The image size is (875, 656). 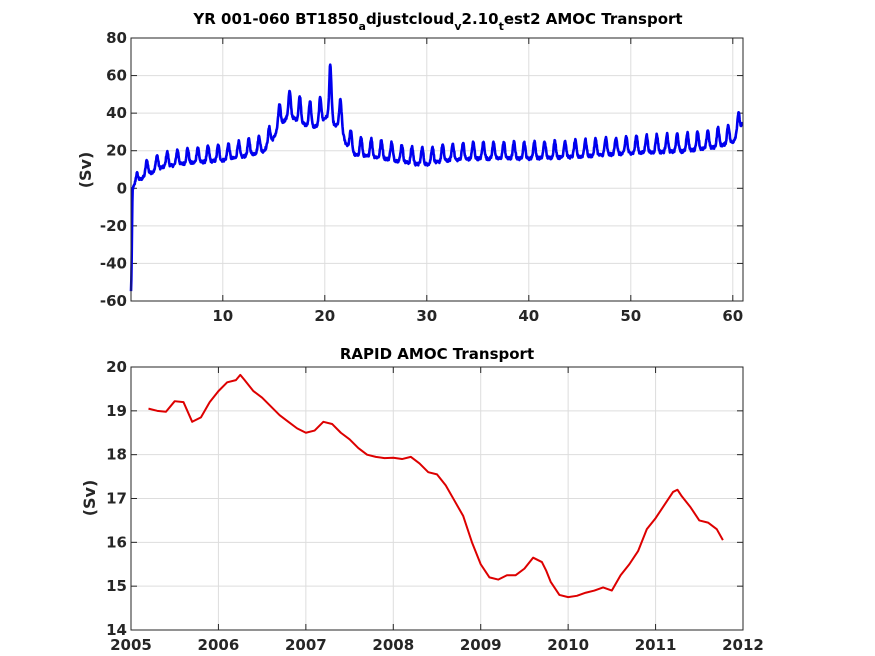 What do you see at coordinates (501, 26) in the screenshot?
I see `title-part-subscript: t` at bounding box center [501, 26].